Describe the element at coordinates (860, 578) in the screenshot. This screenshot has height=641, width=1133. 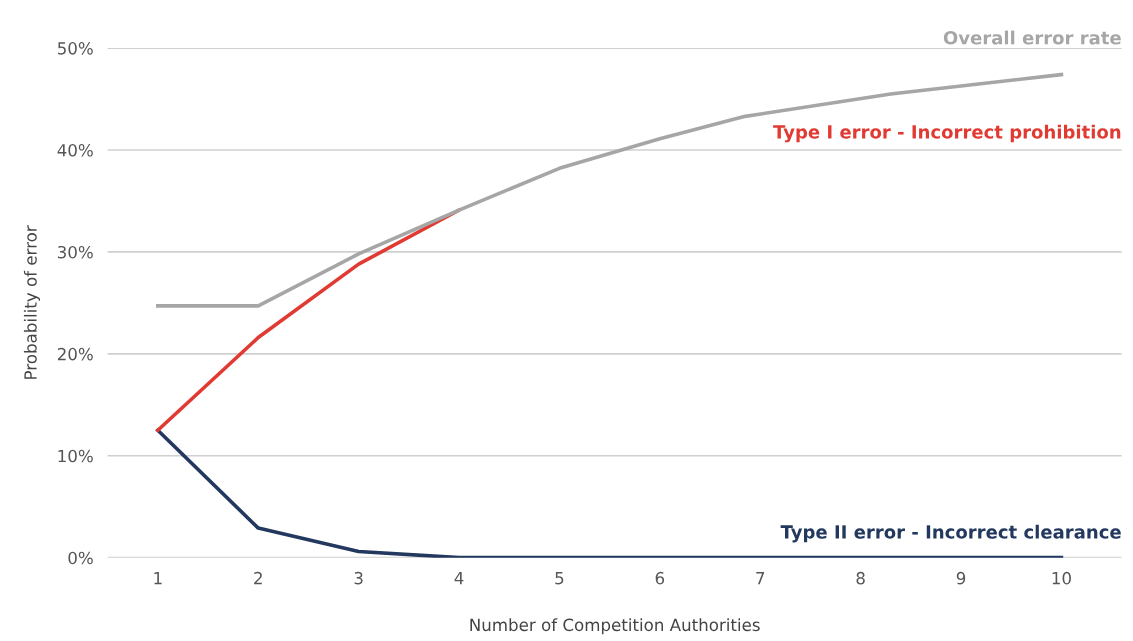
I see `x-tick-label: 8` at that location.